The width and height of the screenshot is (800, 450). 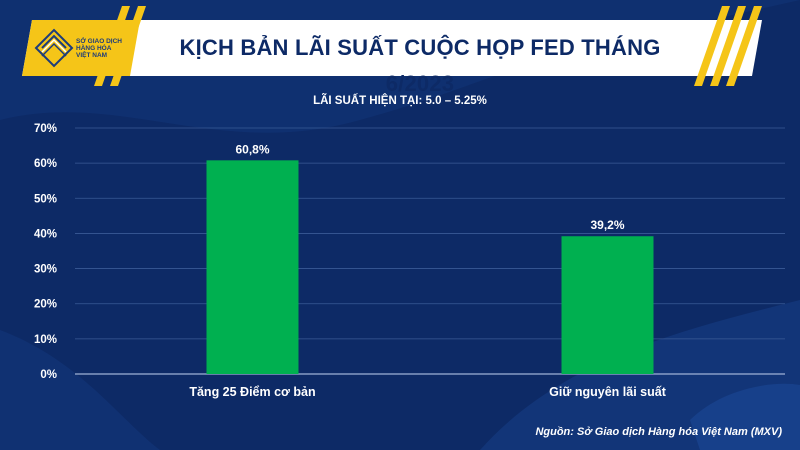 I want to click on logo-line-3: VIỆT NAM, so click(x=92, y=55).